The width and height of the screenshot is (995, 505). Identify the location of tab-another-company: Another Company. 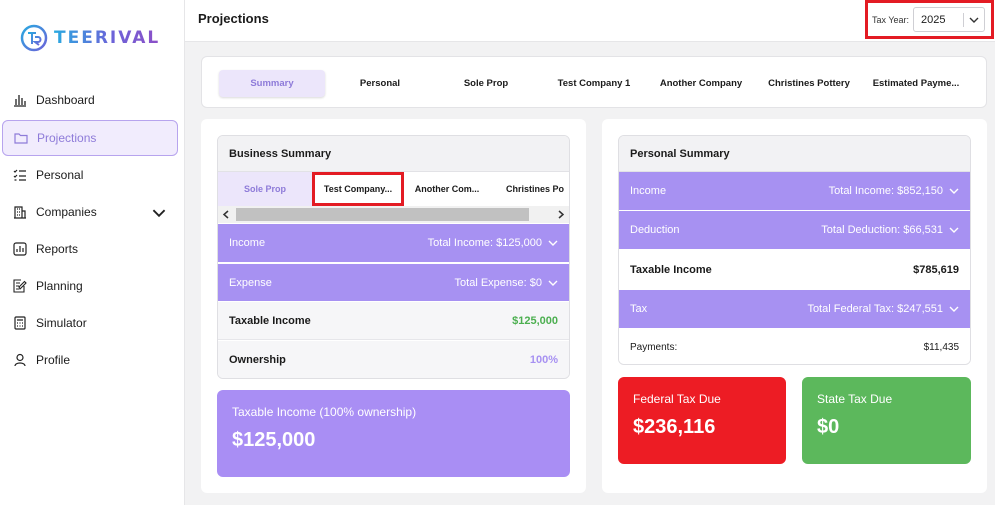
(701, 83).